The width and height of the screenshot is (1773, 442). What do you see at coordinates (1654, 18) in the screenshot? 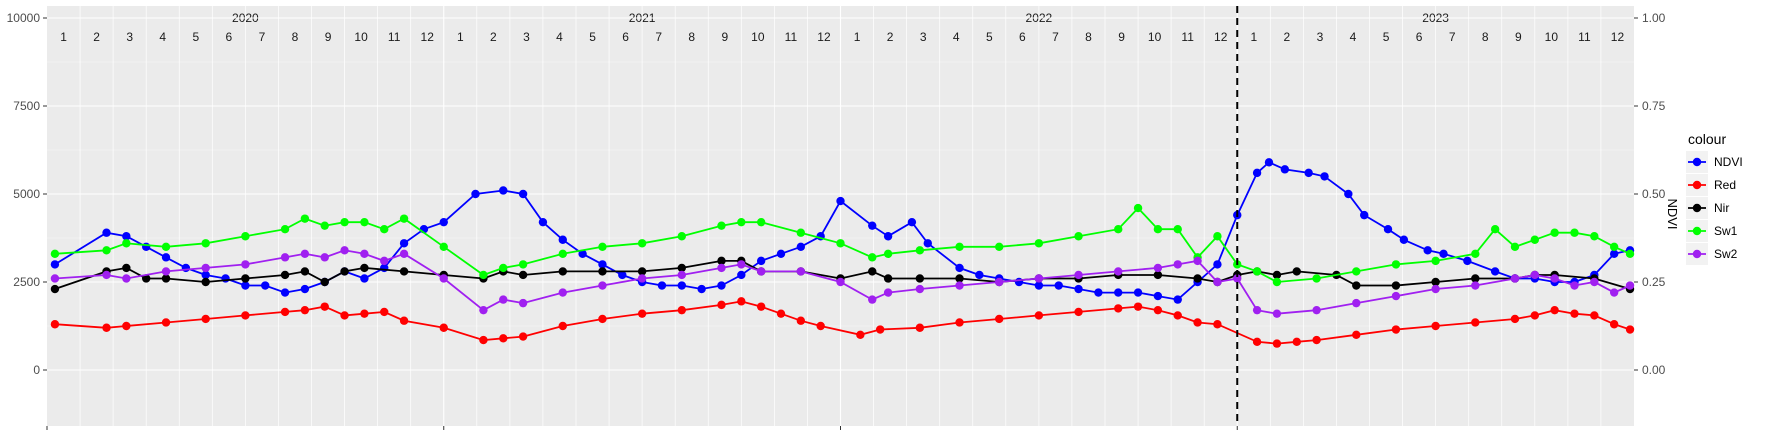
I see `y2-tick-label: 1.00` at bounding box center [1654, 18].